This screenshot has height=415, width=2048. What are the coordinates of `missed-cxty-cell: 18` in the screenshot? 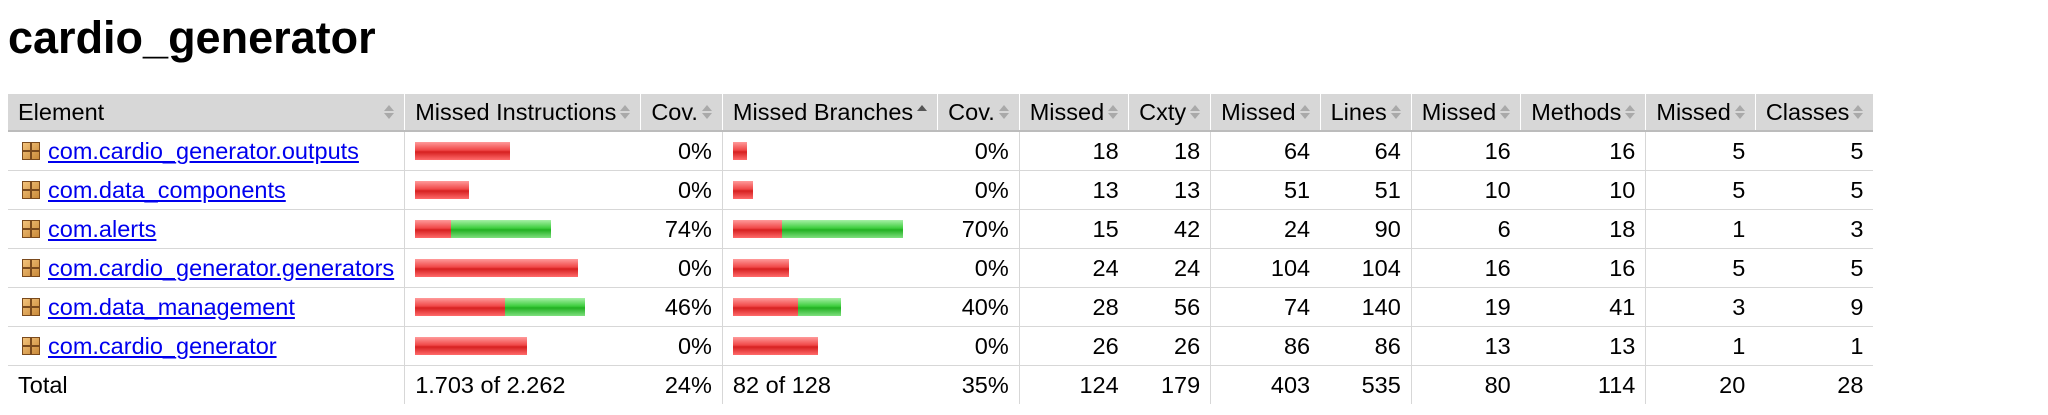 It's located at (1073, 151).